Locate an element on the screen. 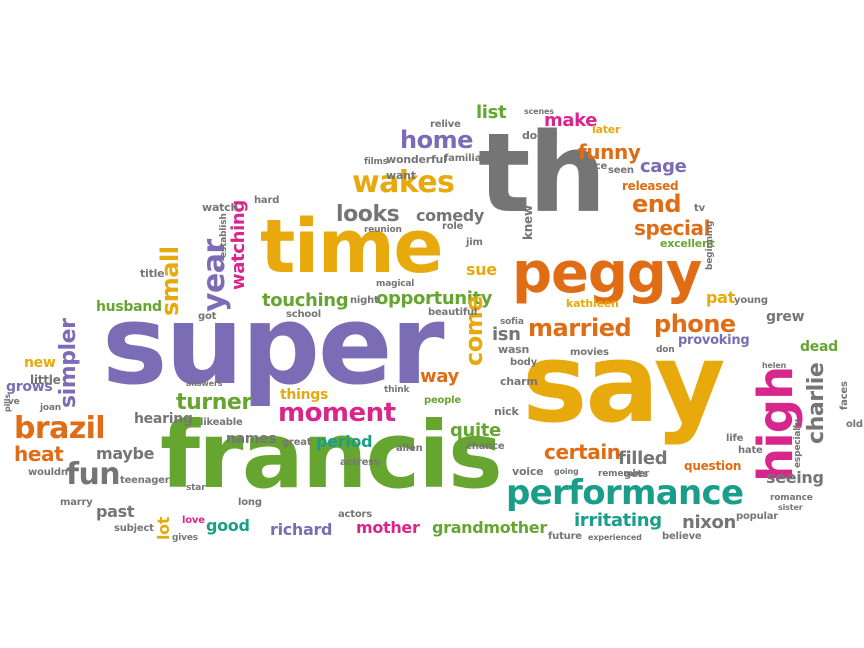 The width and height of the screenshot is (864, 648). word-irritating: irritating is located at coordinates (618, 520).